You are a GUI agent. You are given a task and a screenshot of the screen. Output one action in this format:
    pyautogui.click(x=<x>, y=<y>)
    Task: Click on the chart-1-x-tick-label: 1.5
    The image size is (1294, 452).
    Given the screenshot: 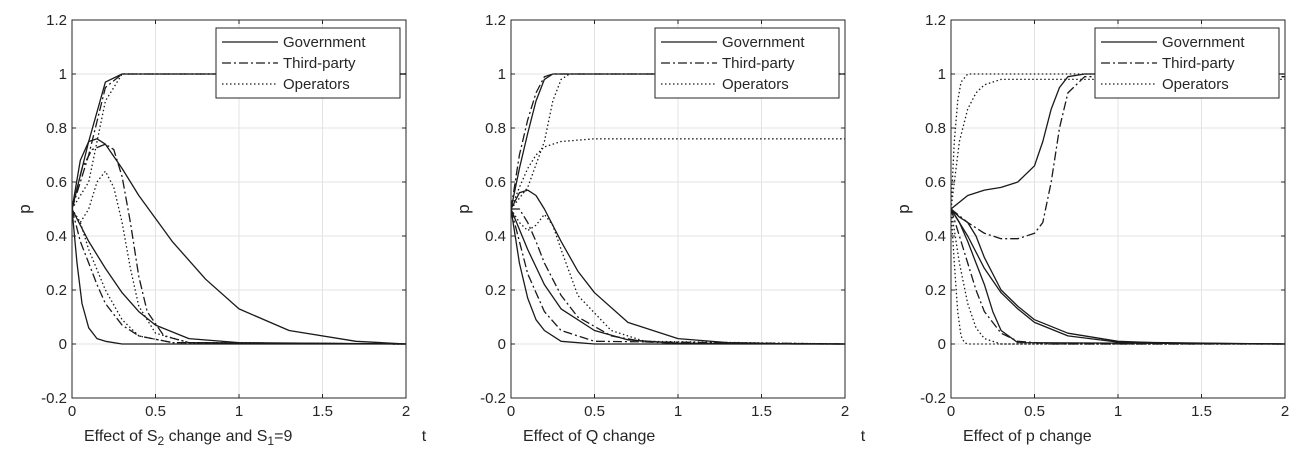 What is the action you would take?
    pyautogui.click(x=322, y=411)
    